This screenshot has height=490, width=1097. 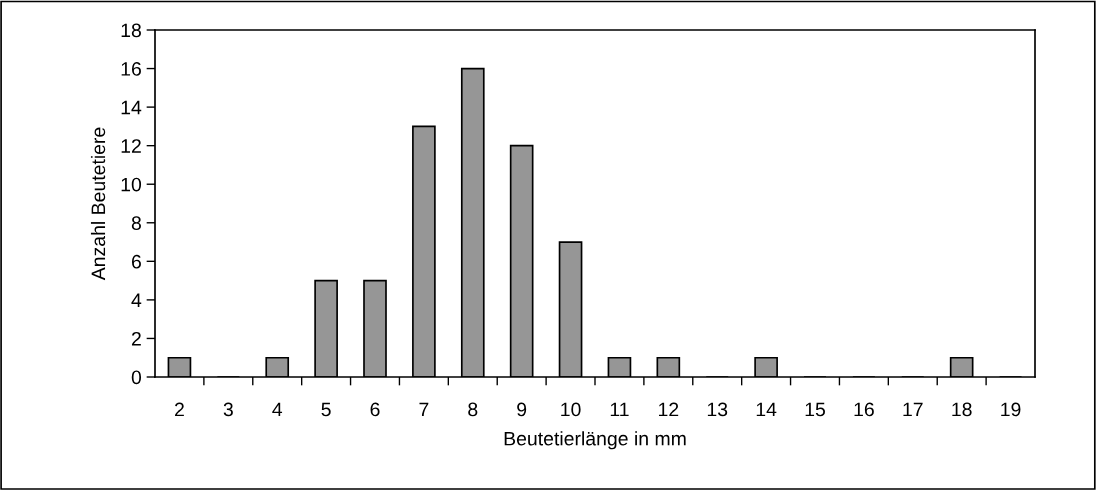 What do you see at coordinates (136, 223) in the screenshot?
I see `y-tick-label: 8` at bounding box center [136, 223].